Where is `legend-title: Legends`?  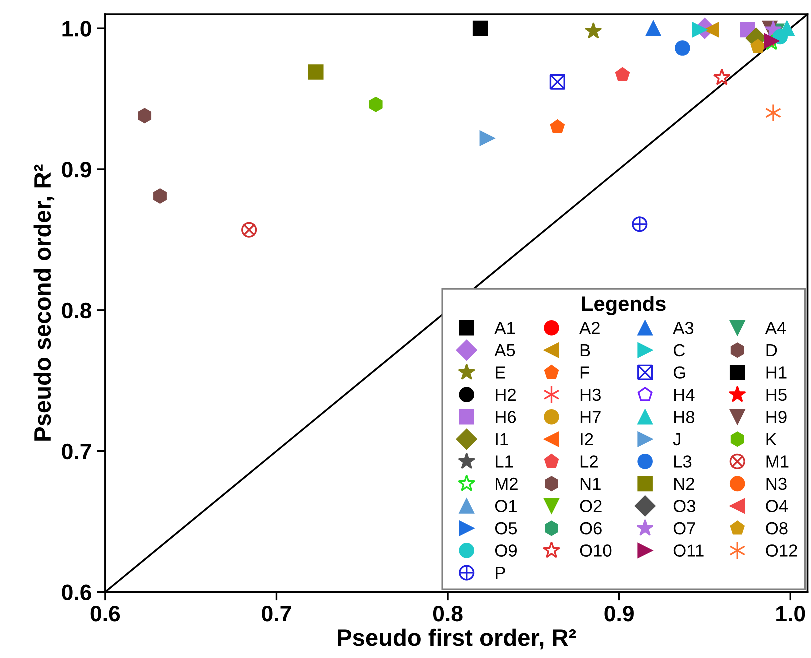 legend-title: Legends is located at coordinates (624, 306).